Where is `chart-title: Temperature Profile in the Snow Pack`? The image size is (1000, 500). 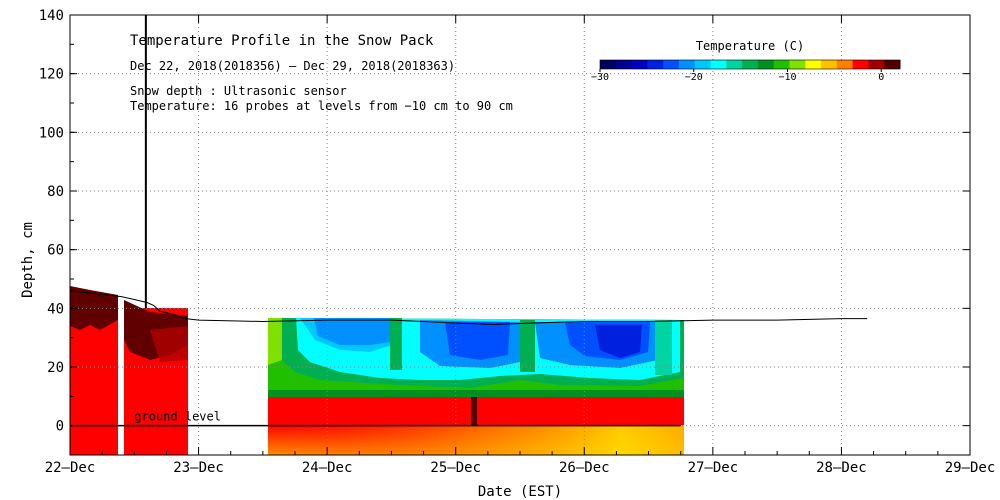 chart-title: Temperature Profile in the Snow Pack is located at coordinates (282, 41).